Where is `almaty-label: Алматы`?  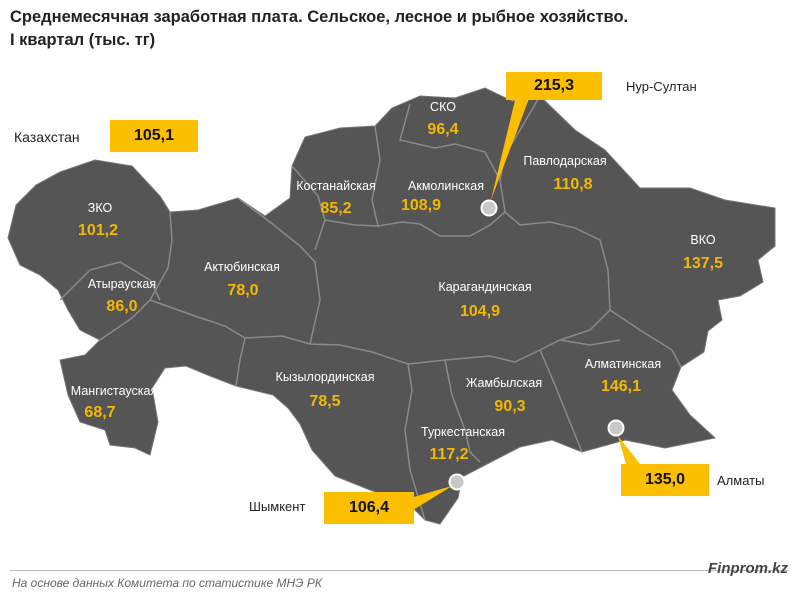
almaty-label: Алматы is located at coordinates (741, 480).